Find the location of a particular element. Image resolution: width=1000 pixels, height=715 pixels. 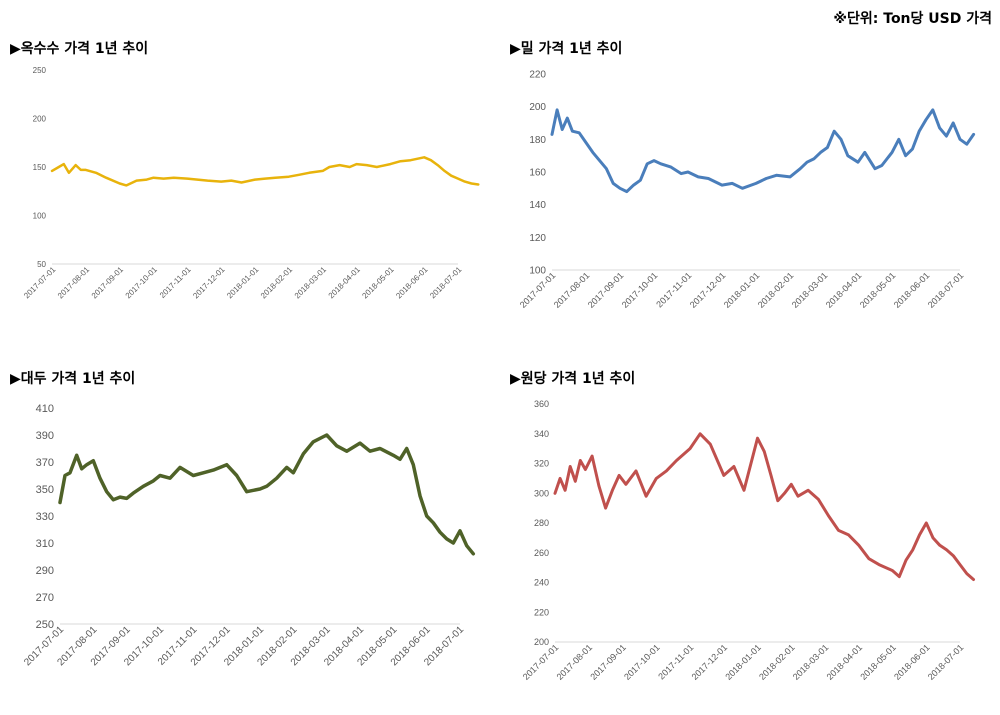

y-tick-label: 180 is located at coordinates (537, 140).